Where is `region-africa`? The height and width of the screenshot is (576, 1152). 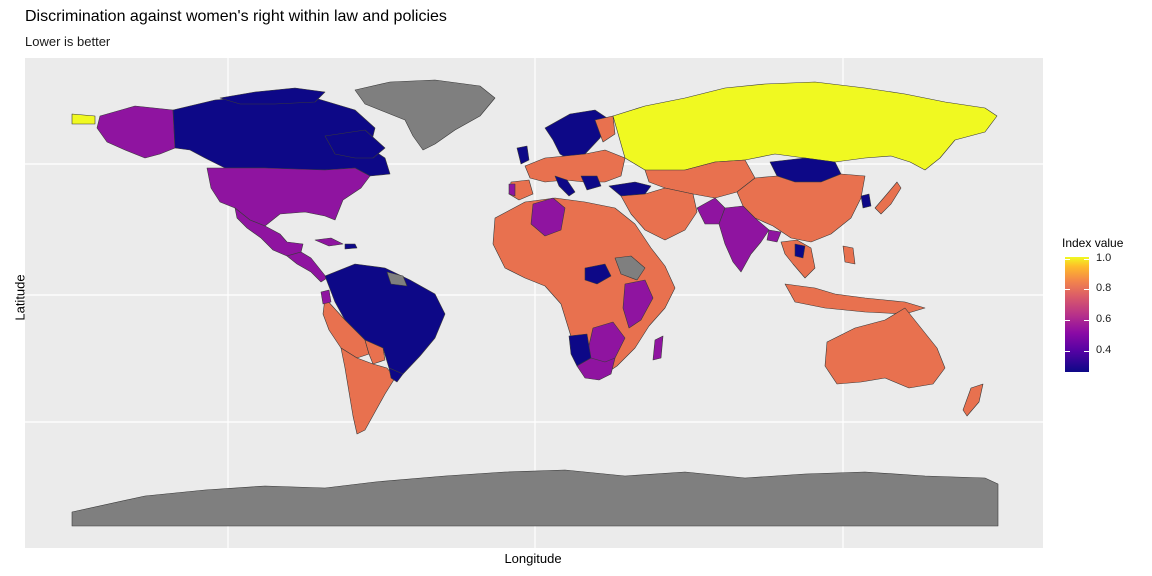
region-africa is located at coordinates (584, 288).